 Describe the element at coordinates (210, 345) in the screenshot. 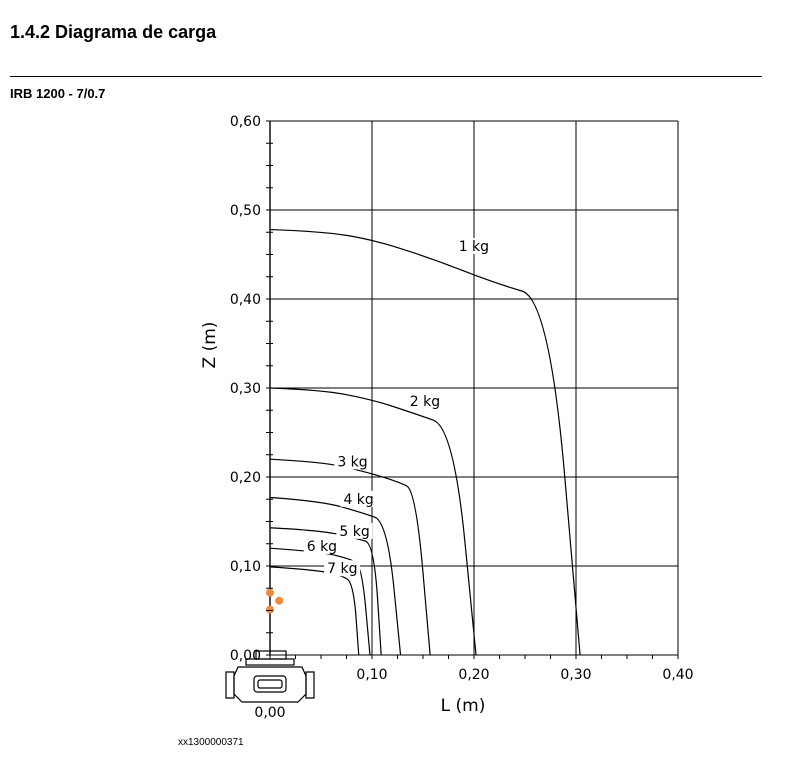

I see `y-axis-label: Z (m)` at that location.